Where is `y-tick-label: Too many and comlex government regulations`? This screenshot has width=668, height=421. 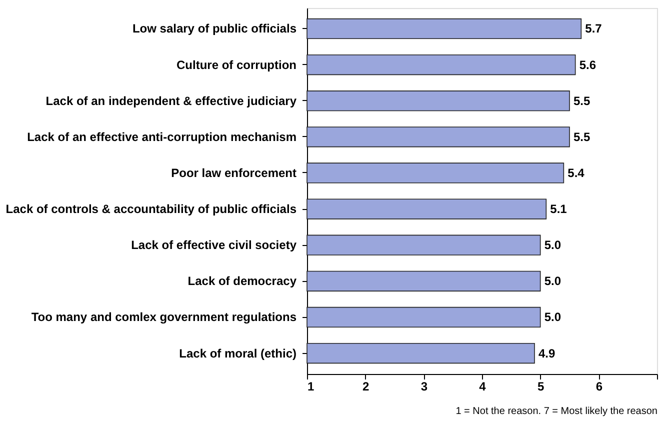 y-tick-label: Too many and comlex government regulations is located at coordinates (164, 317).